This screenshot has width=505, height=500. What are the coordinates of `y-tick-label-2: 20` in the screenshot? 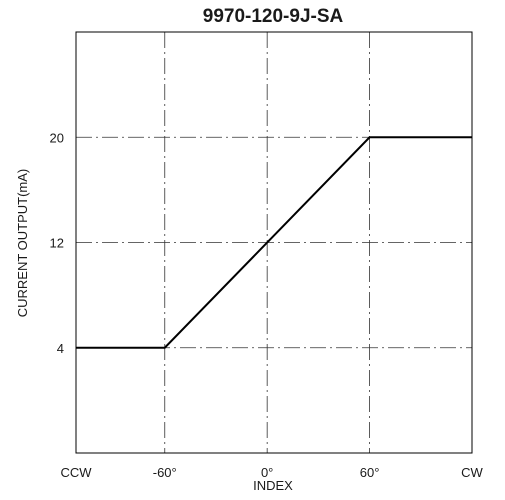 It's located at (57, 137).